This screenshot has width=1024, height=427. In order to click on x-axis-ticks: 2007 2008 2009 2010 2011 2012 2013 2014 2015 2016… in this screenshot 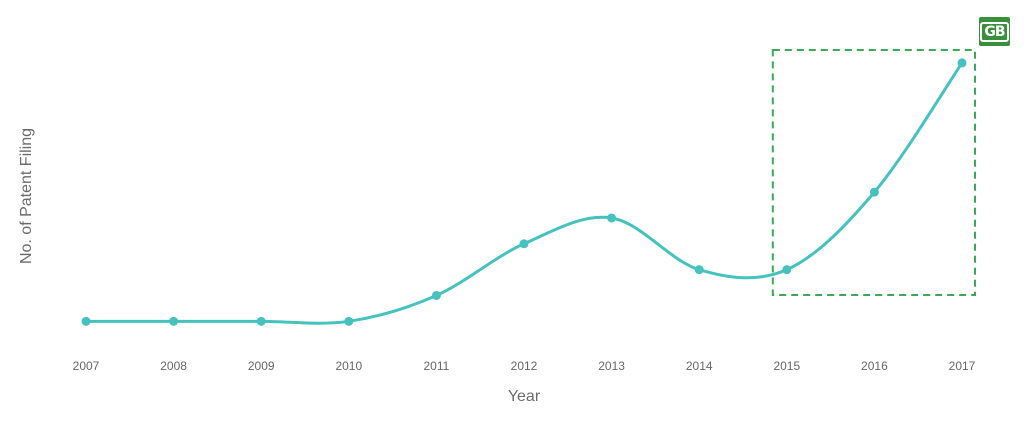, I will do `click(524, 366)`.